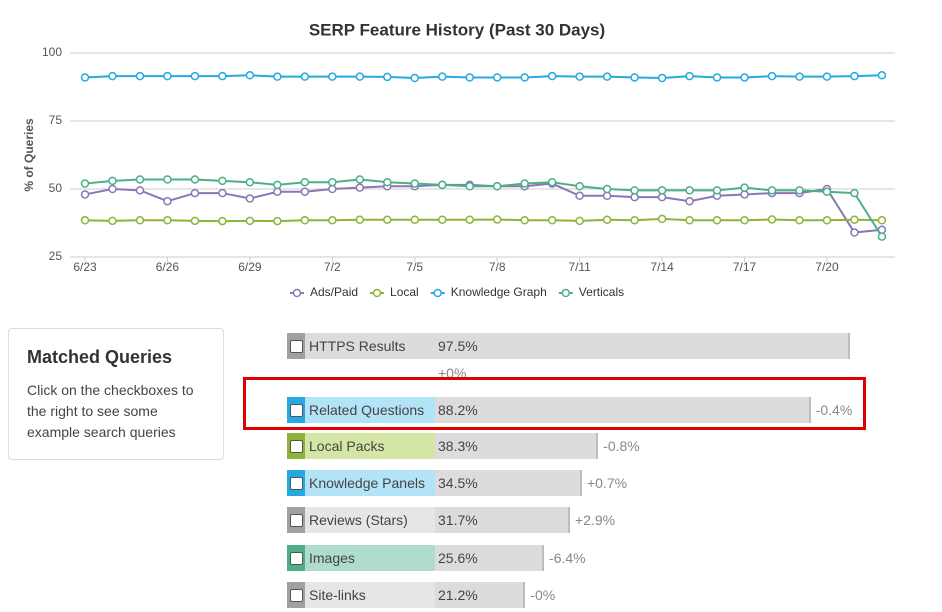 This screenshot has height=612, width=942. Describe the element at coordinates (56, 188) in the screenshot. I see `y-tick-label: 50` at that location.